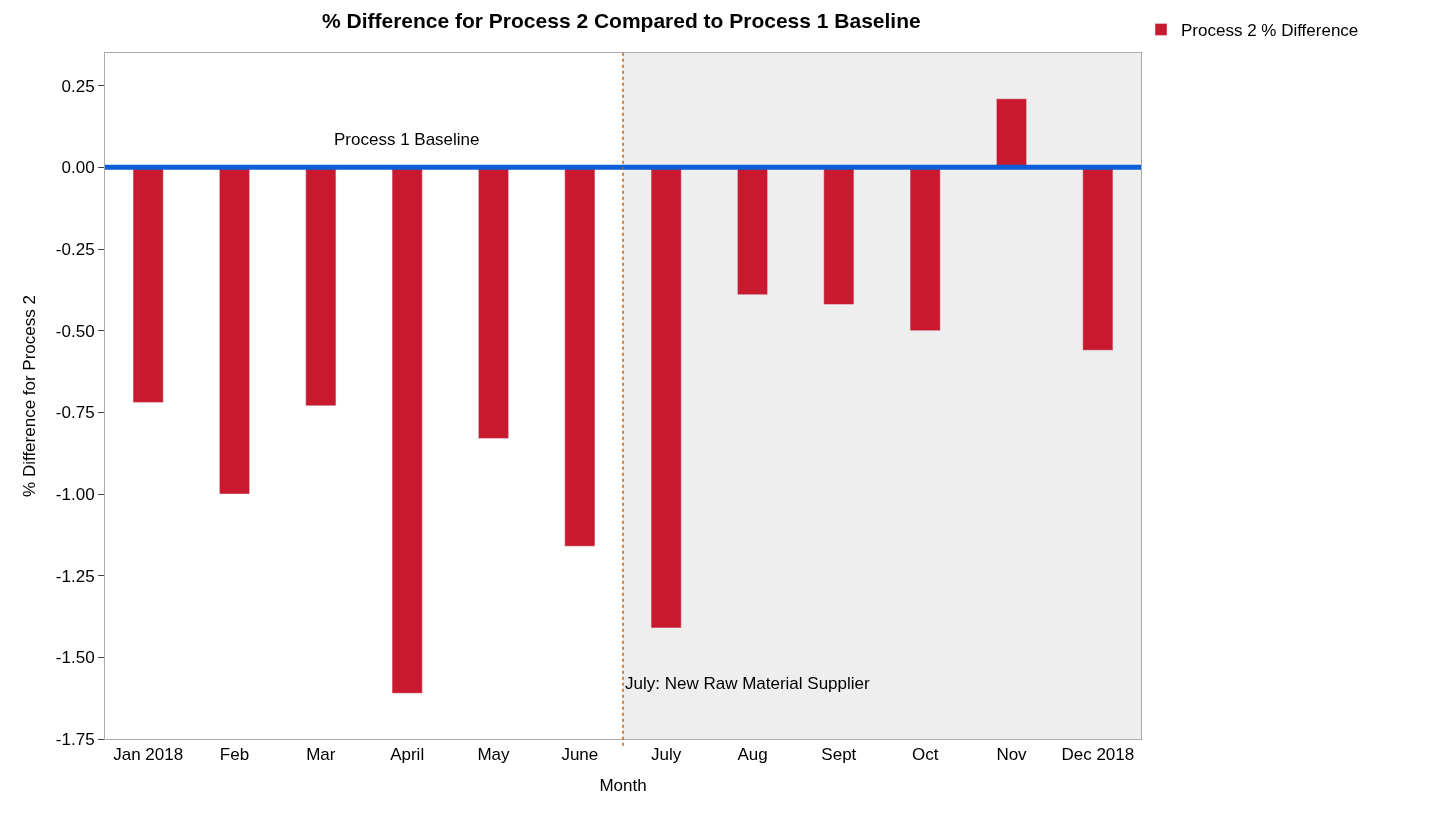  I want to click on x-tick-label: Nov, so click(1012, 755).